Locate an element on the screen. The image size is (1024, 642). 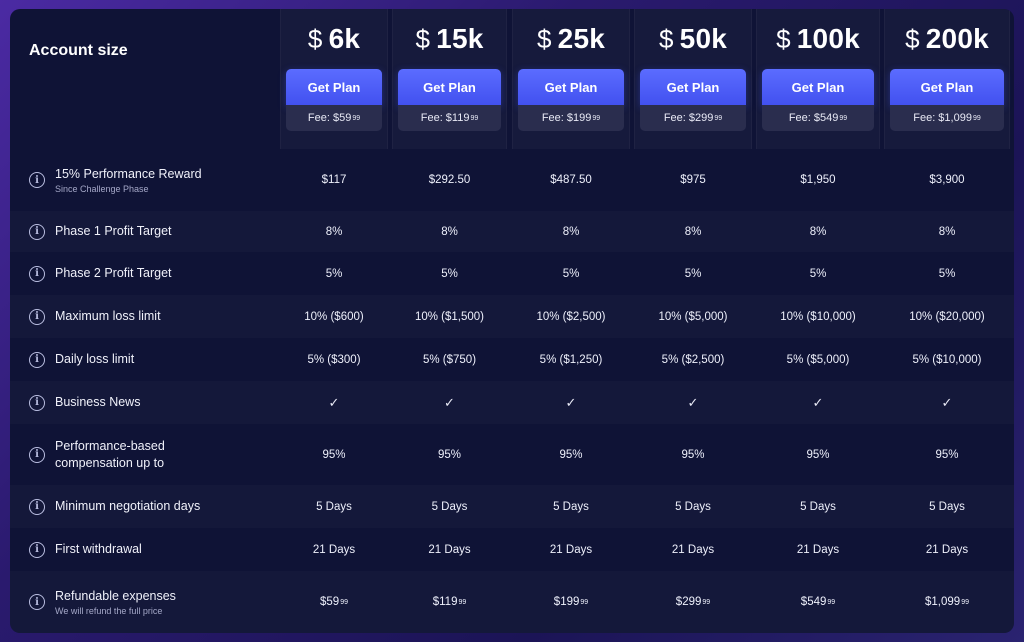
cell-value: 10% ($600) is located at coordinates (334, 316).